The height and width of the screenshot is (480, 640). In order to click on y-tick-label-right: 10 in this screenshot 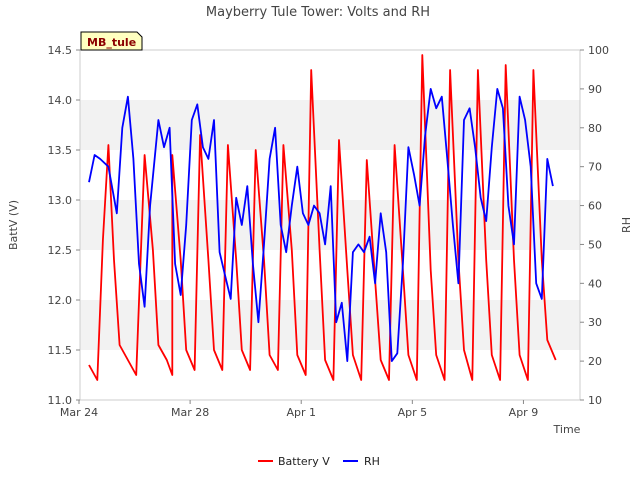, I will do `click(595, 400)`.